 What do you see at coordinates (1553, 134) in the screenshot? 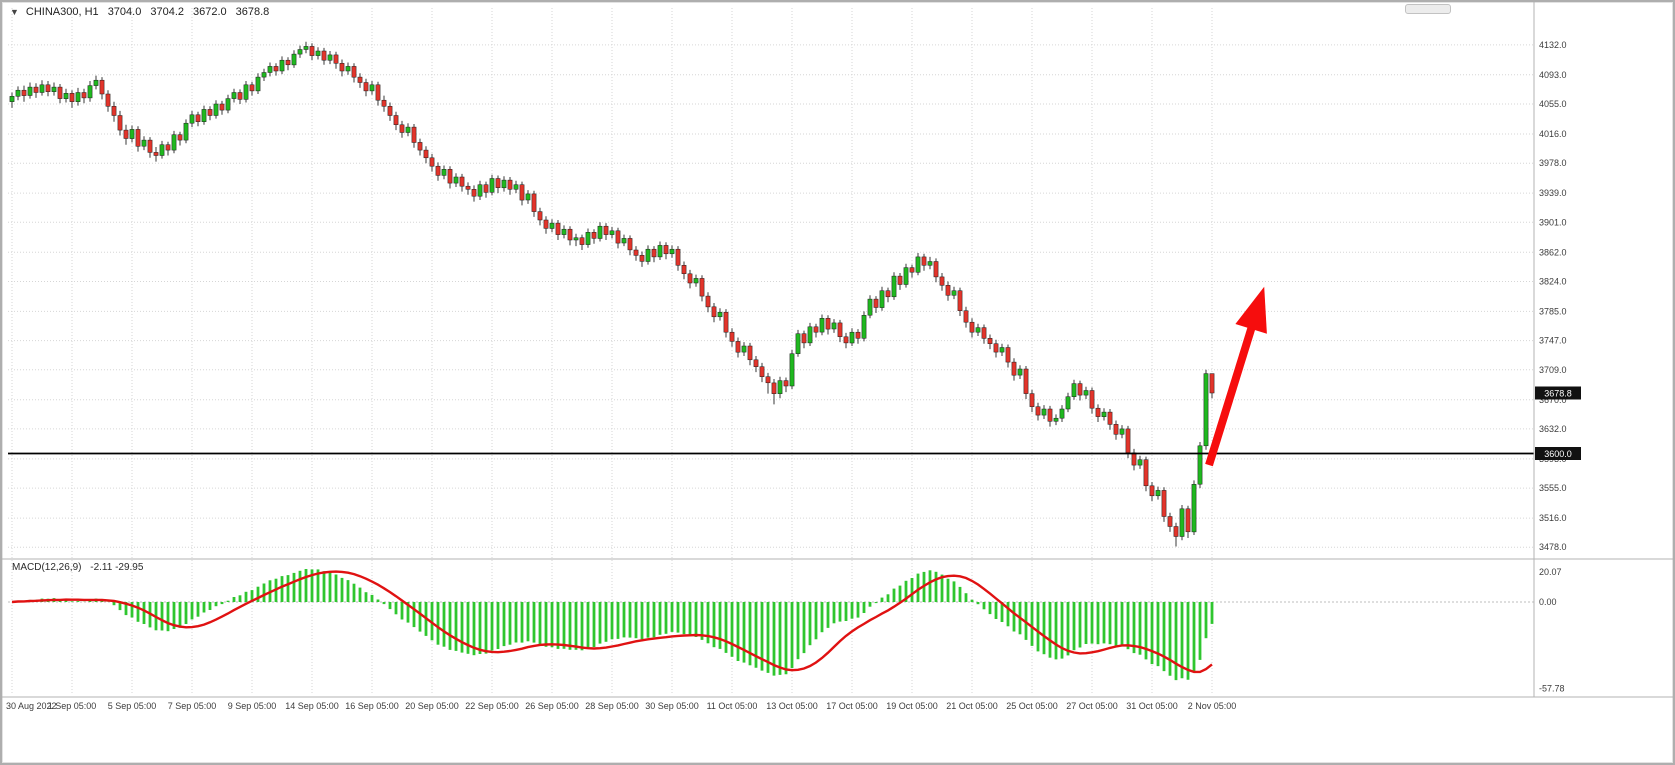
I see `price-tick-label: 4016.0` at bounding box center [1553, 134].